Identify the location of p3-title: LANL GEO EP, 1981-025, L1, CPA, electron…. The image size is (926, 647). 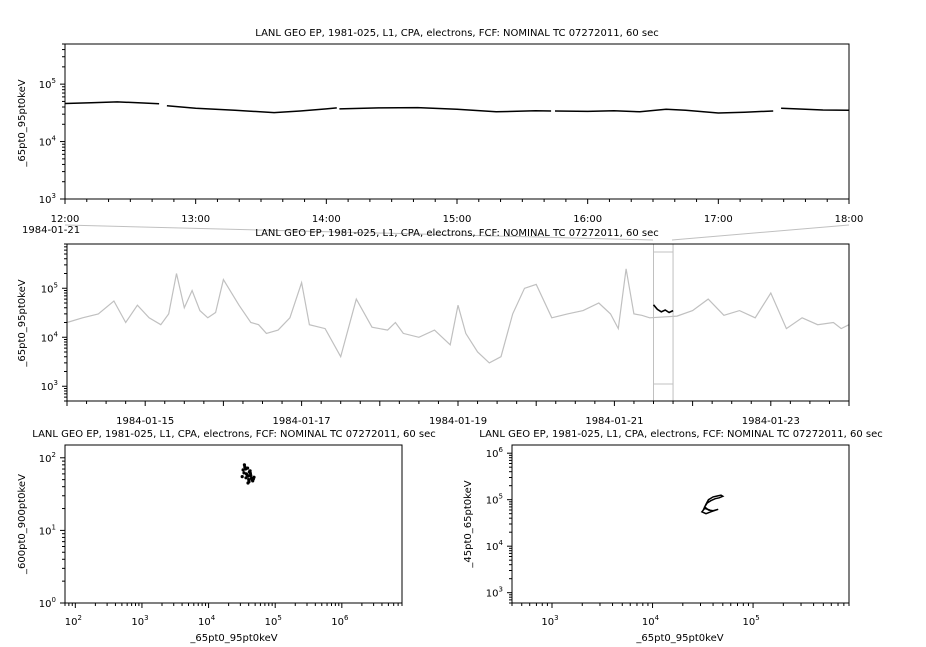
(233, 434).